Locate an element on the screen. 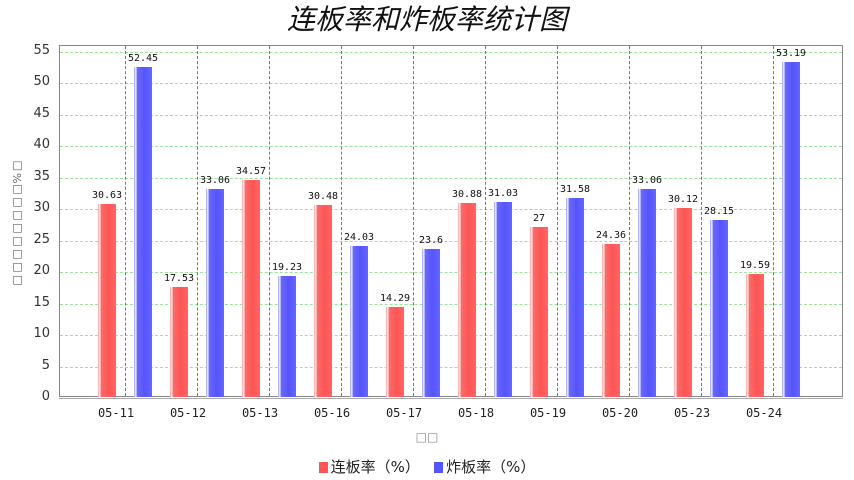  y-tick-label: 35 is located at coordinates (41, 176).